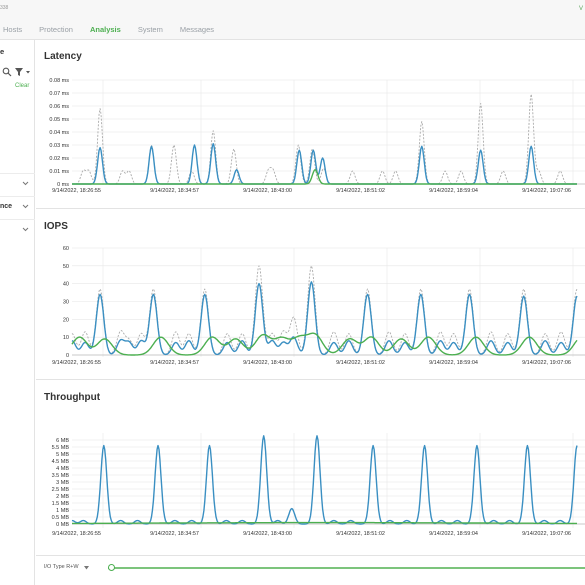  I want to click on y-tick-label: 20, so click(66, 320).